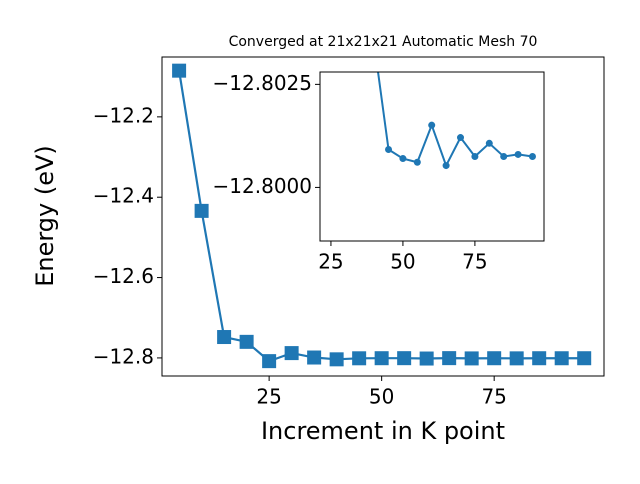  I want to click on chart-title: Converged at 21x21x21 Automatic Mesh 70, so click(383, 42).